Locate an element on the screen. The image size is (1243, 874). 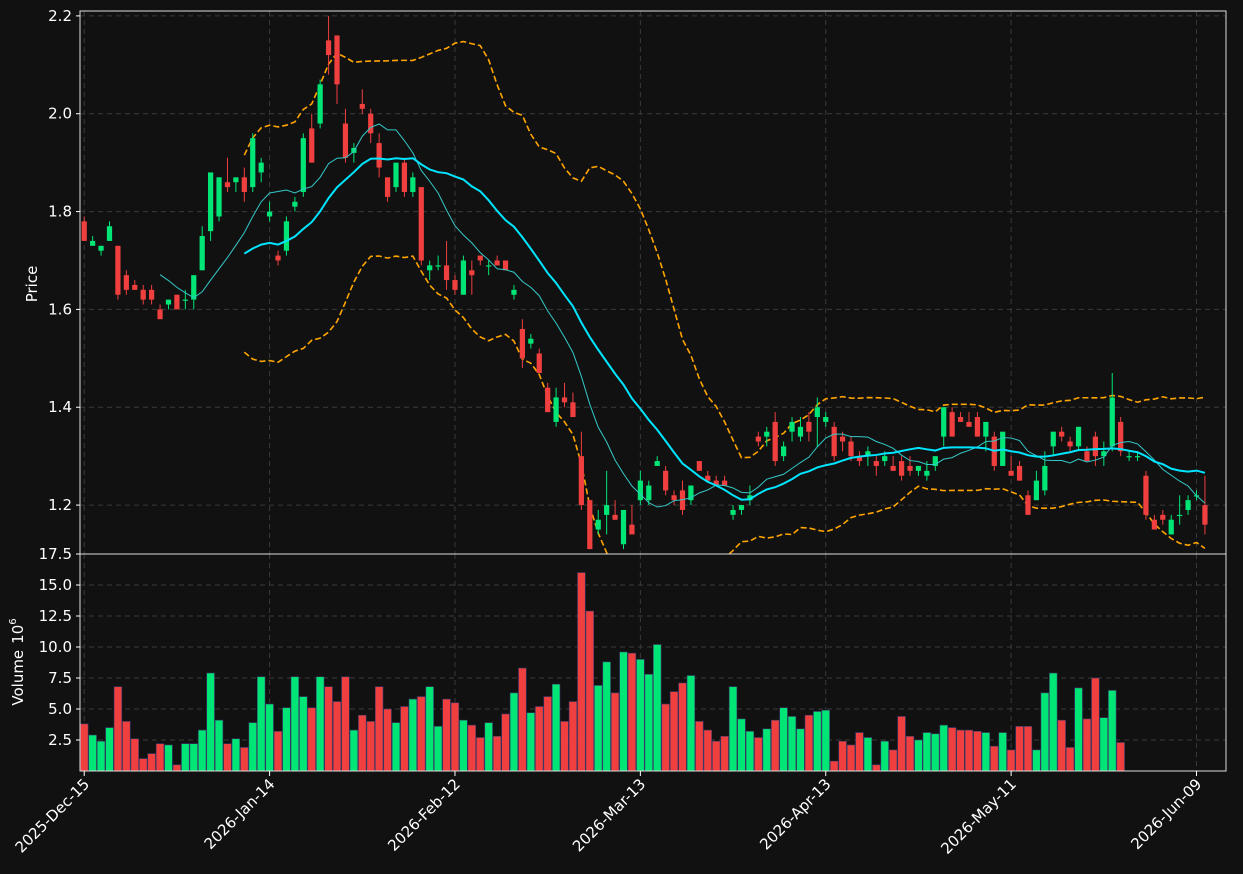
price-axis-ticks: 1.2 1.4 1.6 1.8 2.0 2.2 is located at coordinates (64, 260).